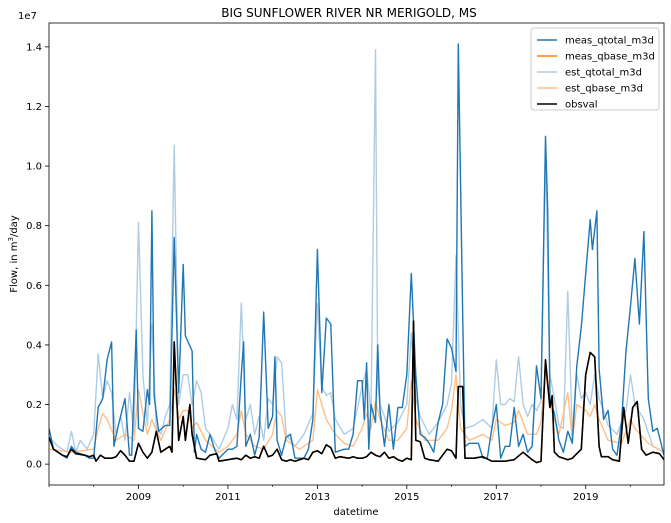 Image resolution: width=671 pixels, height=523 pixels. Describe the element at coordinates (355, 512) in the screenshot. I see `x-axis-title: datetime` at that location.